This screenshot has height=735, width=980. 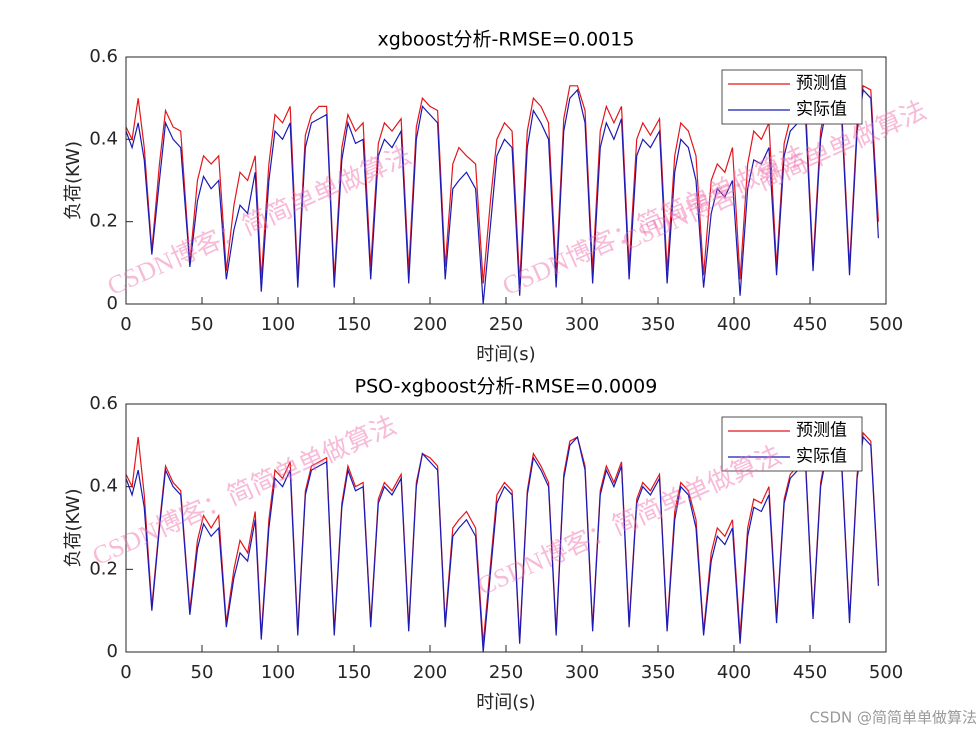 What do you see at coordinates (506, 40) in the screenshot?
I see `chart-title: xgboost分析-RMSE=0.0015` at bounding box center [506, 40].